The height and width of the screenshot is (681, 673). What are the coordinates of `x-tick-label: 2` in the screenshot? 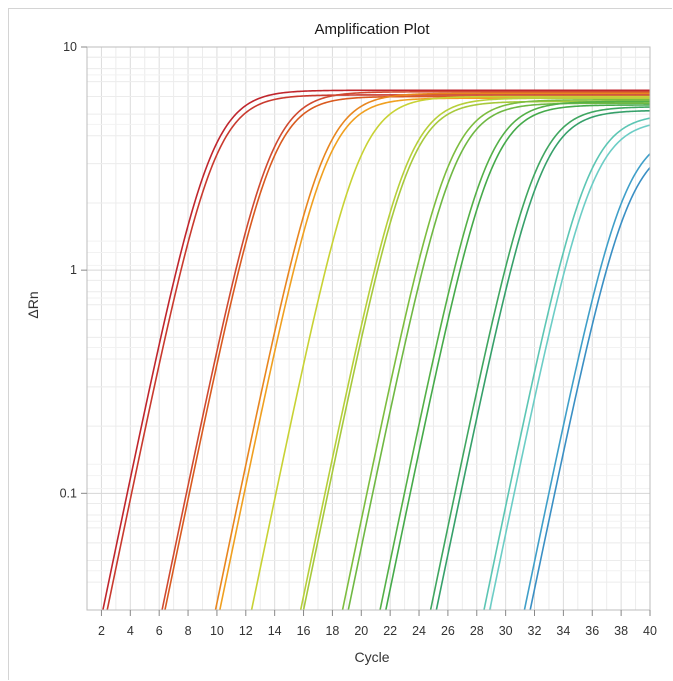 It's located at (101, 631).